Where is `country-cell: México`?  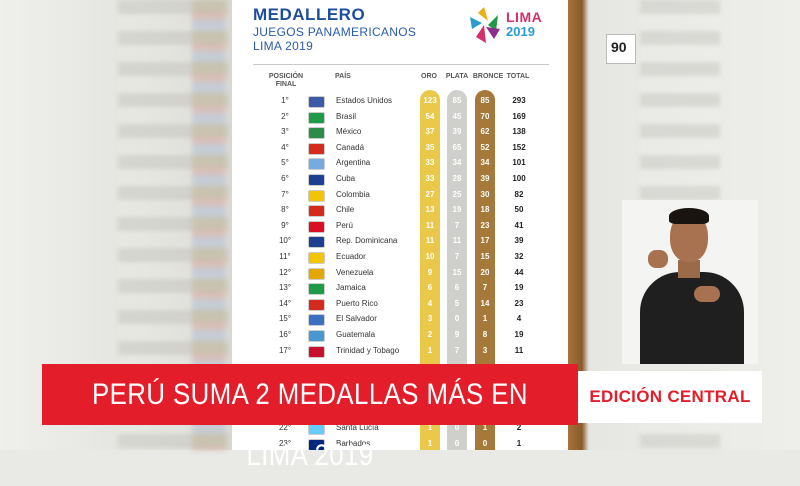
country-cell: México is located at coordinates (349, 132).